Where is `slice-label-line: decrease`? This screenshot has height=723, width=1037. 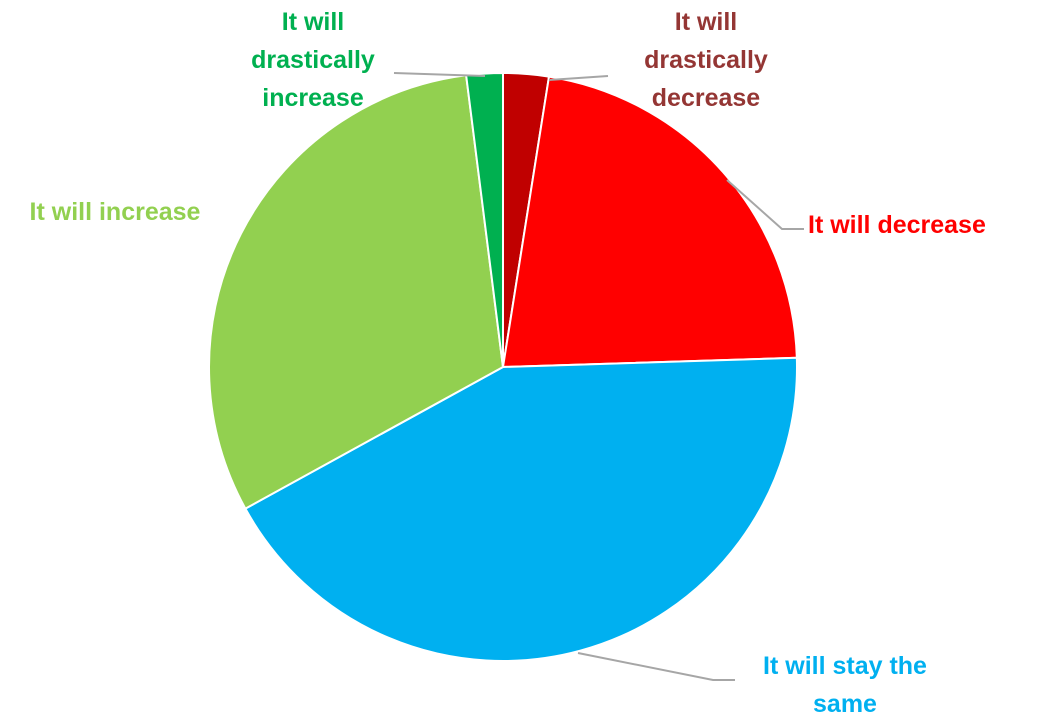 slice-label-line: decrease is located at coordinates (706, 98).